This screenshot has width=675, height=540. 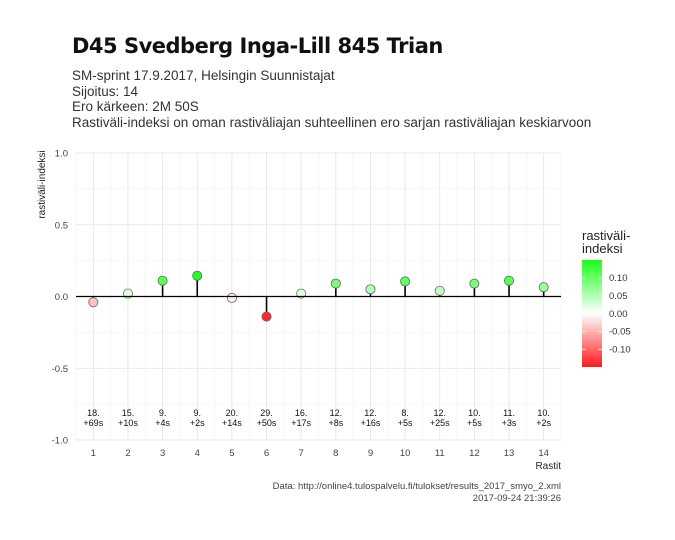 I want to click on legend-tick-label: -0.10, so click(x=620, y=349).